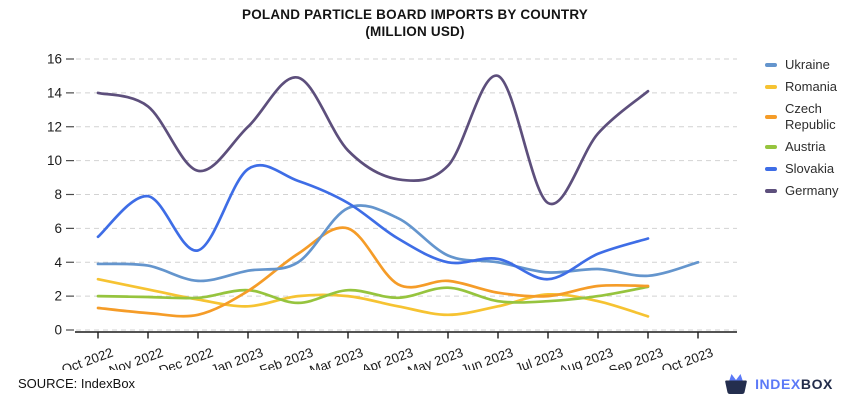  What do you see at coordinates (816, 383) in the screenshot?
I see `logo-text-box: BOX` at bounding box center [816, 383].